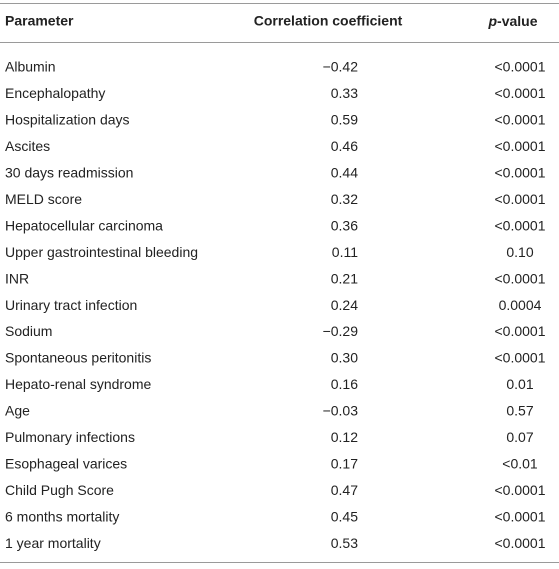 The width and height of the screenshot is (559, 569). What do you see at coordinates (520, 463) in the screenshot?
I see `p-value-cell: <0.01` at bounding box center [520, 463].